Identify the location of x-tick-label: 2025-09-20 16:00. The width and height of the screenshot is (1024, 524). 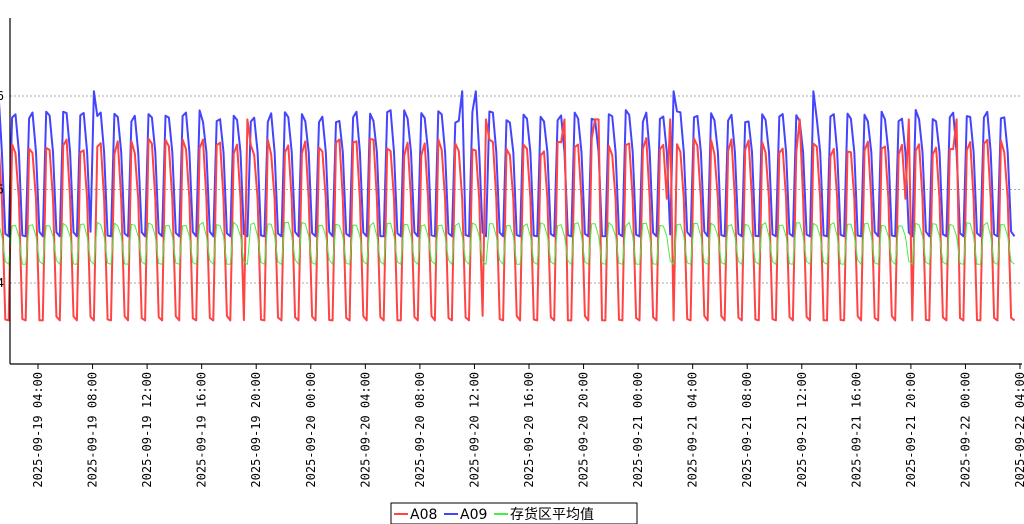
(529, 430).